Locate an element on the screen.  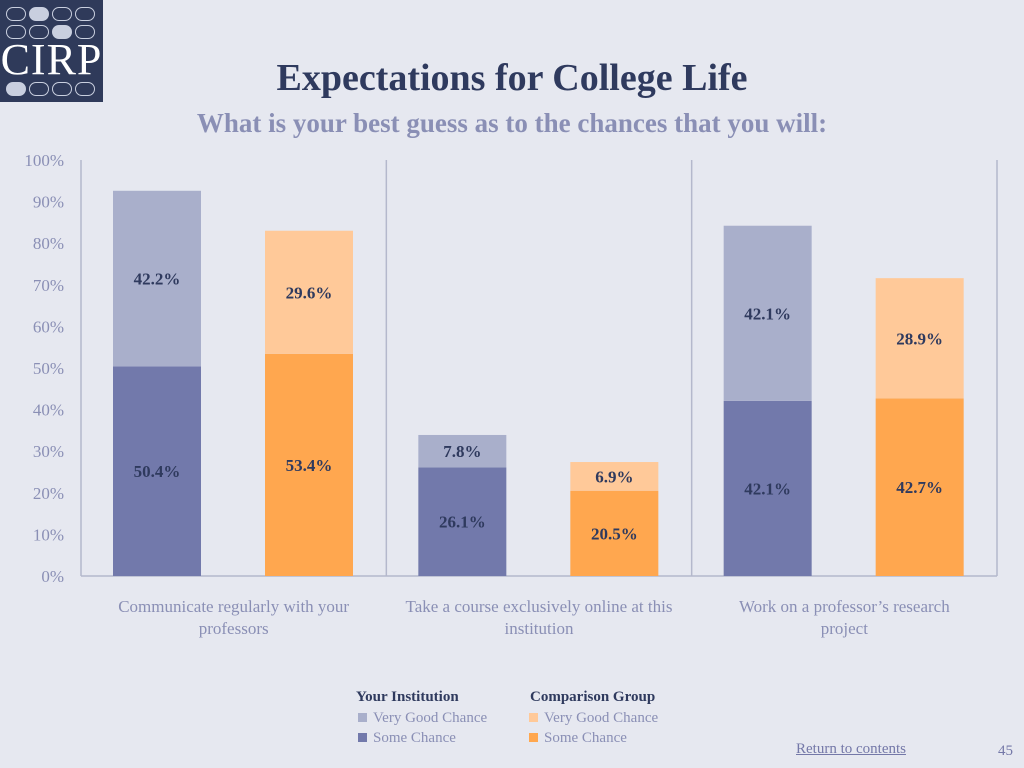
y-tick-label: 20% is located at coordinates (48, 493).